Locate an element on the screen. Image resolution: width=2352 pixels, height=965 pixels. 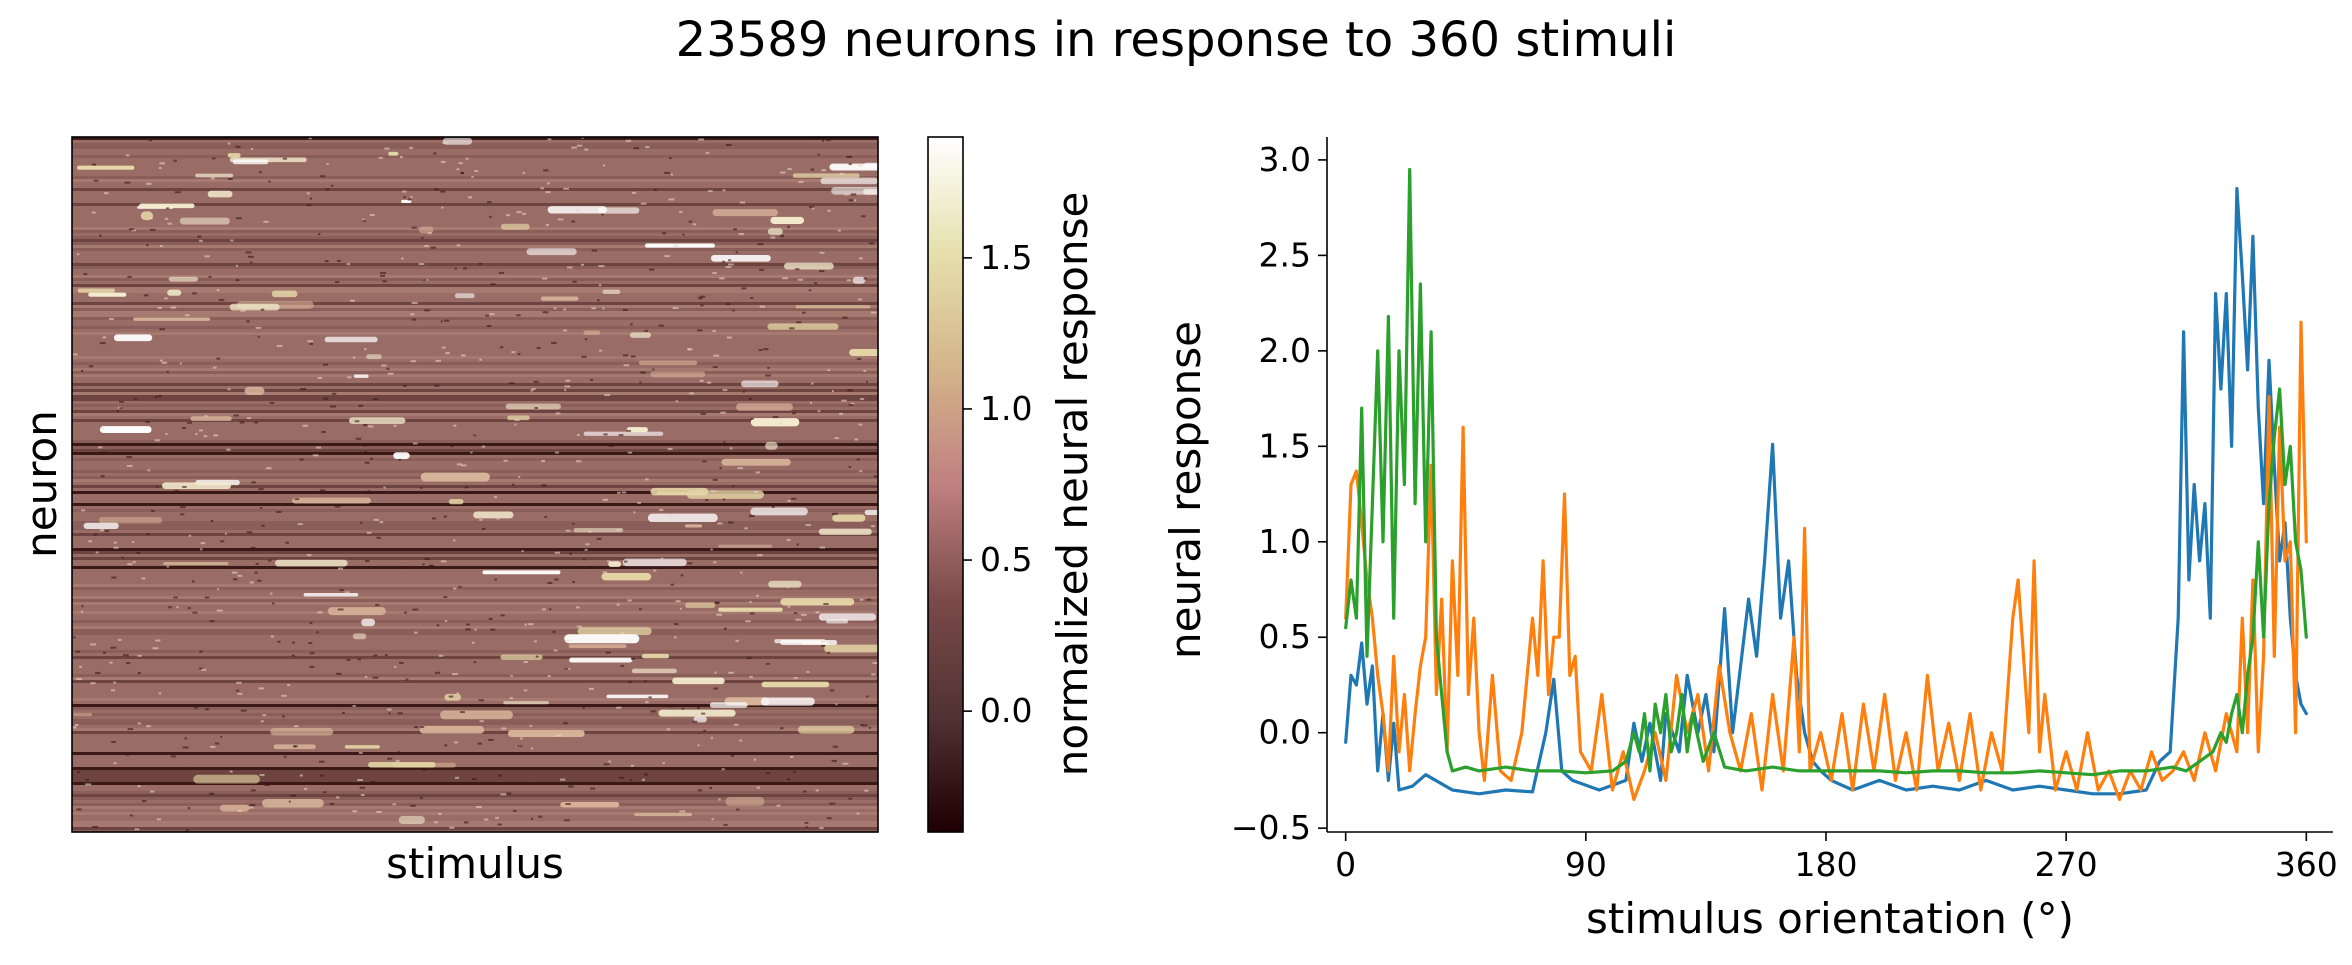
y-tick-label: 2.5 is located at coordinates (1285, 254).